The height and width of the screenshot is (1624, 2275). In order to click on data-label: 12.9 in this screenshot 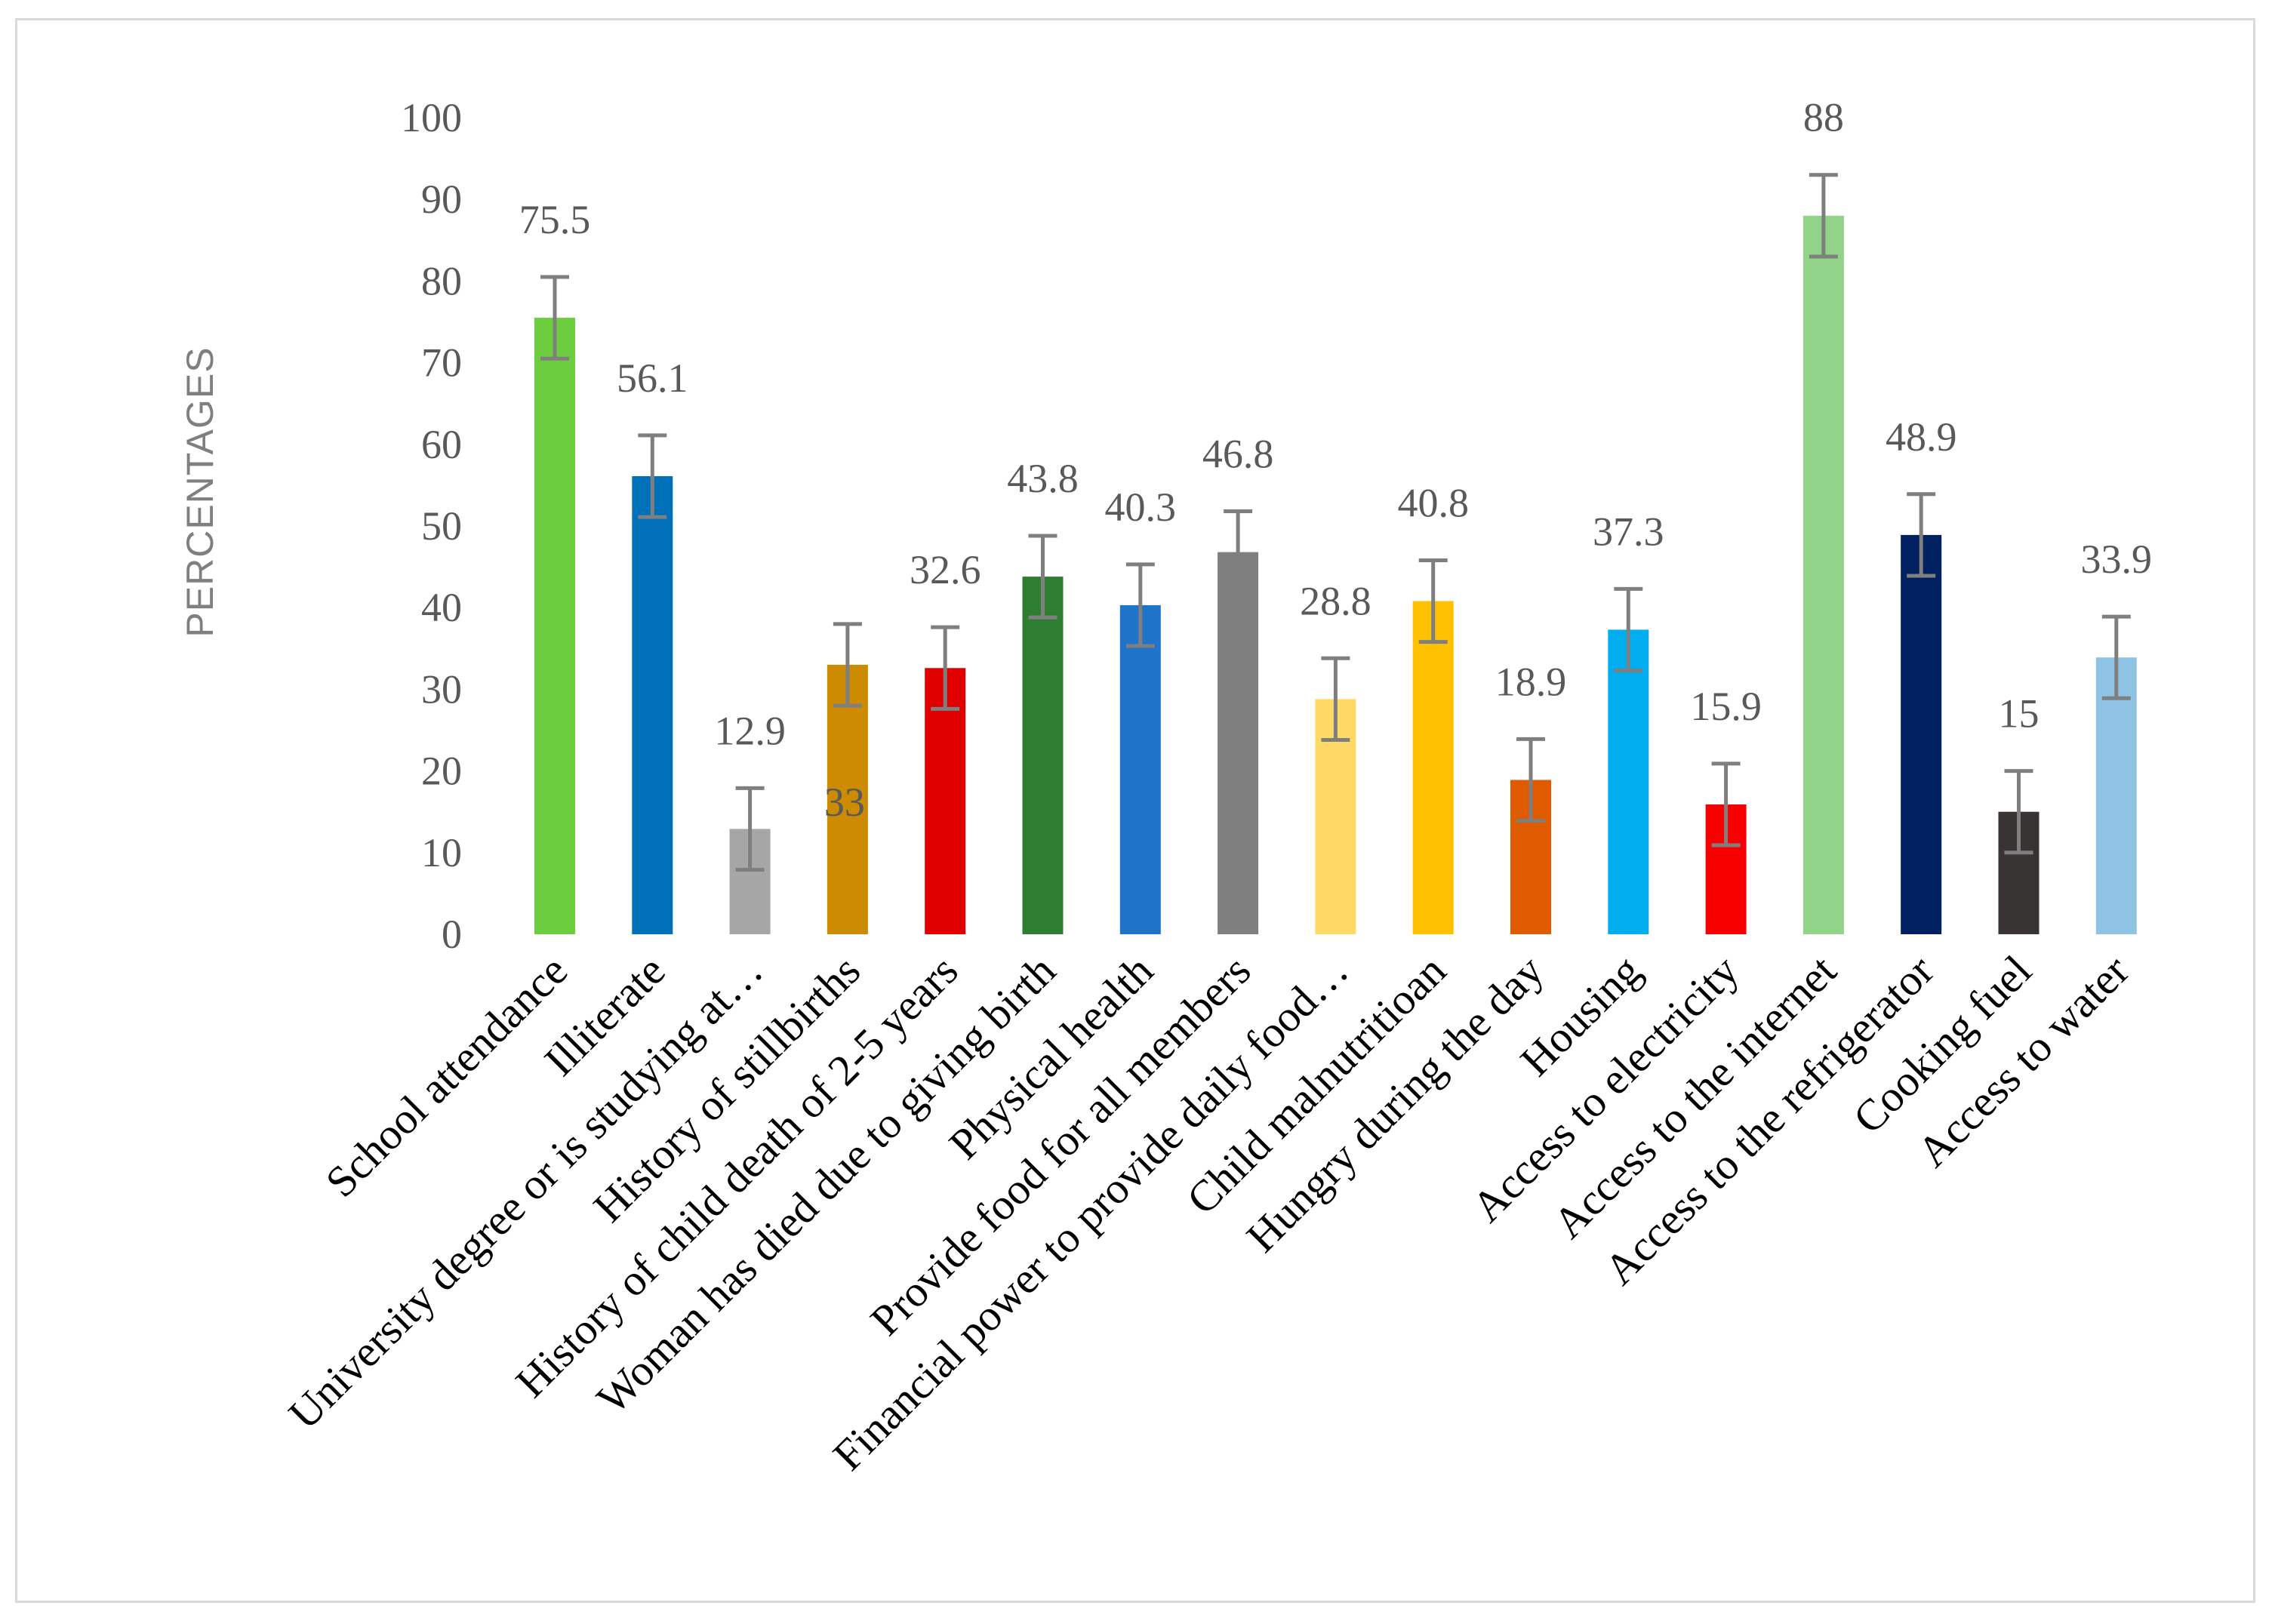, I will do `click(750, 730)`.